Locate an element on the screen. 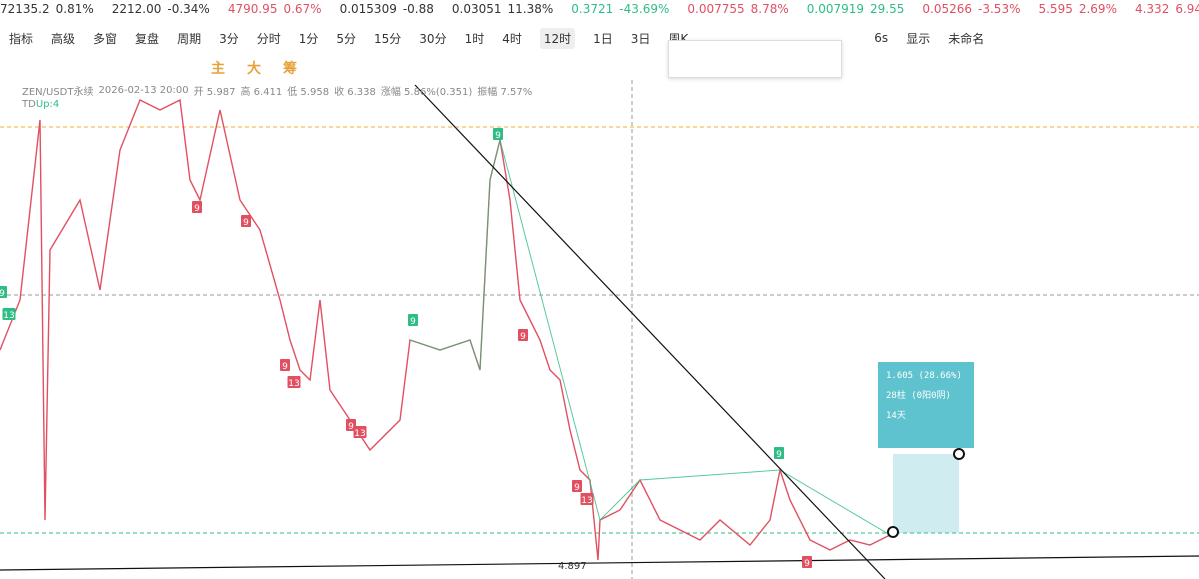  ticker-change: -0.88 is located at coordinates (418, 9).